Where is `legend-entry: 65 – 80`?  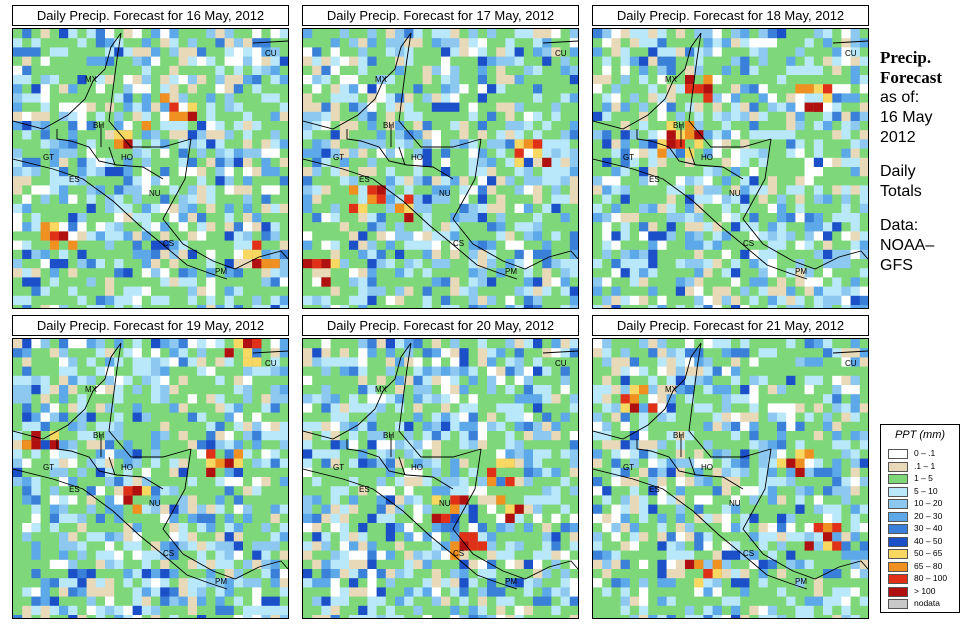
legend-entry: 65 – 80 is located at coordinates (923, 566).